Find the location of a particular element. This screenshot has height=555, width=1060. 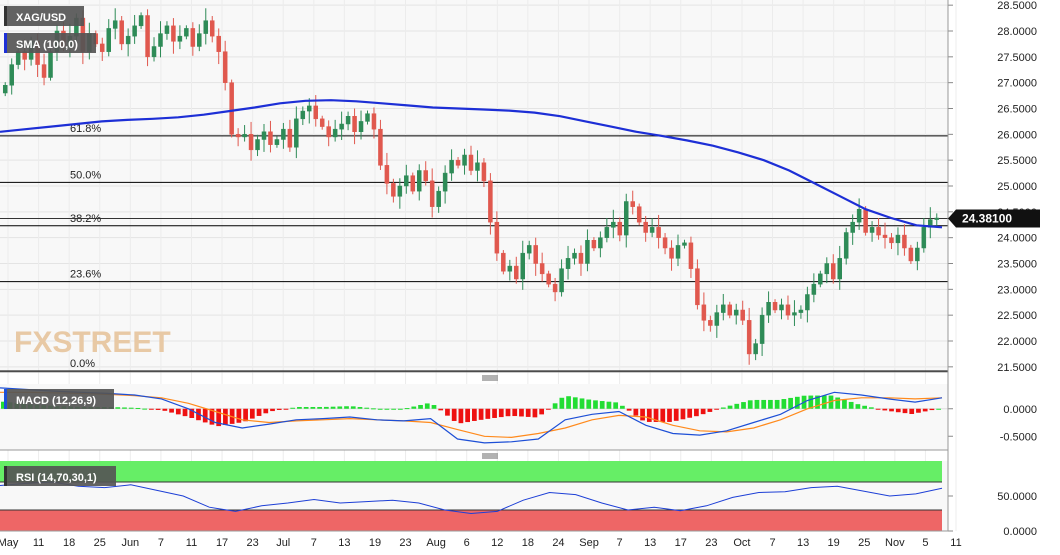

price-tick-label: 23.0000 is located at coordinates (1017, 290).